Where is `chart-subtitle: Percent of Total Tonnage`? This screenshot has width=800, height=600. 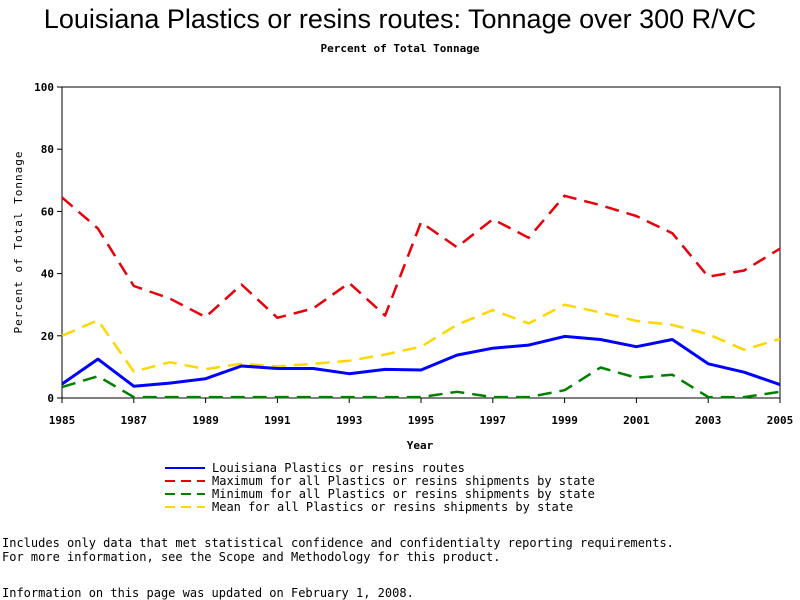 chart-subtitle: Percent of Total Tonnage is located at coordinates (400, 48).